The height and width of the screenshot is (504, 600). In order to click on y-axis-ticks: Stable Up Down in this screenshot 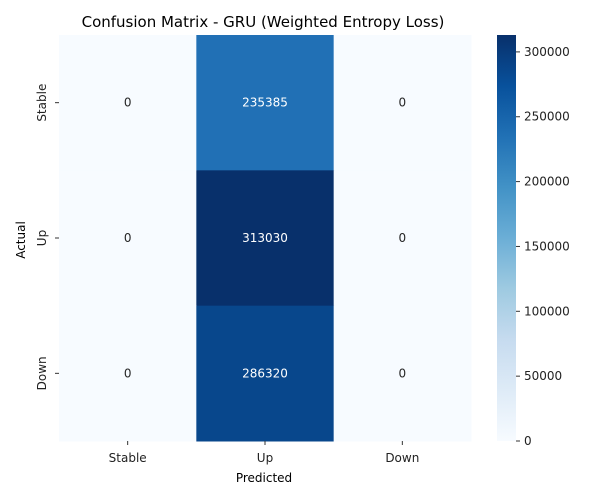, I will do `click(47, 237)`.